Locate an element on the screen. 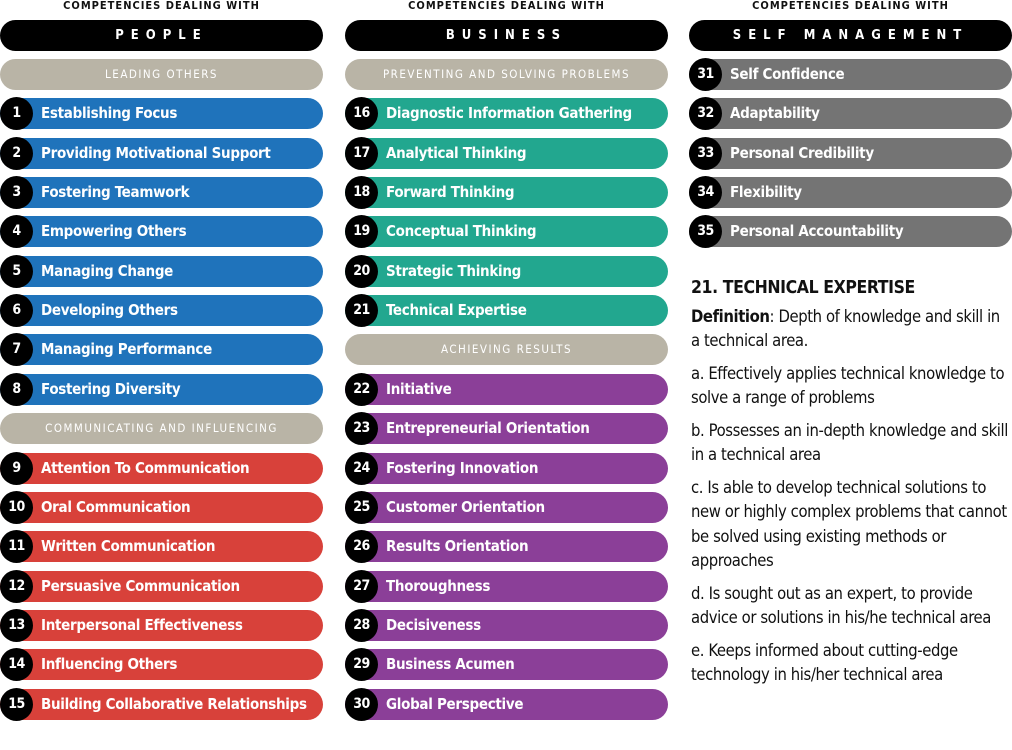 Image resolution: width=1012 pixels, height=750 pixels. competency-row: 19 Conceptual Thinking is located at coordinates (506, 231).